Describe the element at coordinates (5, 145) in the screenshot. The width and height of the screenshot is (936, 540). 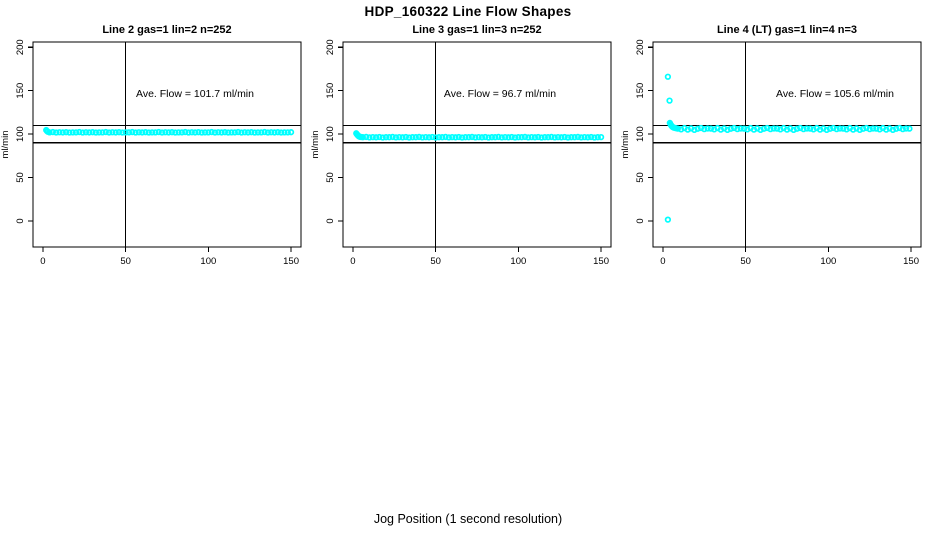
I see `y-axis-label: ml/min` at that location.